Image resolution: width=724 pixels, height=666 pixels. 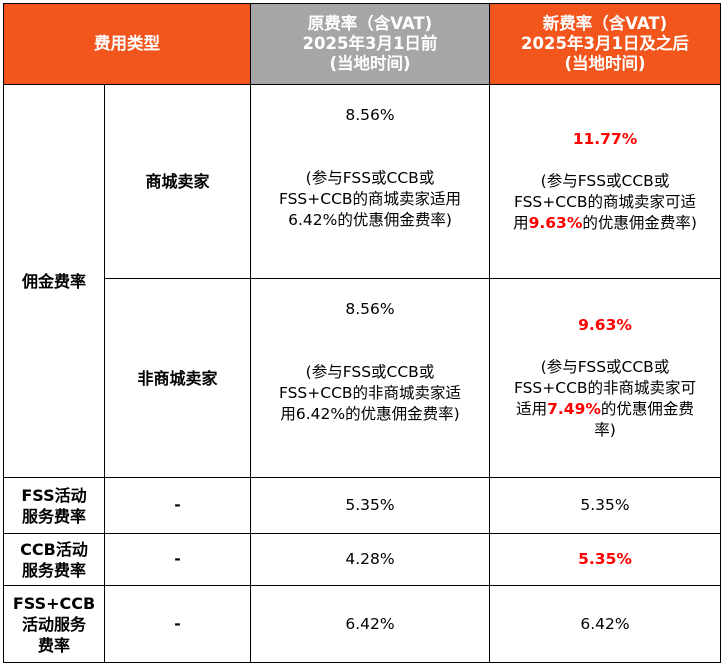 I want to click on mall-new-note-line3: 用9.63%的优惠佣金费率), so click(x=605, y=223).